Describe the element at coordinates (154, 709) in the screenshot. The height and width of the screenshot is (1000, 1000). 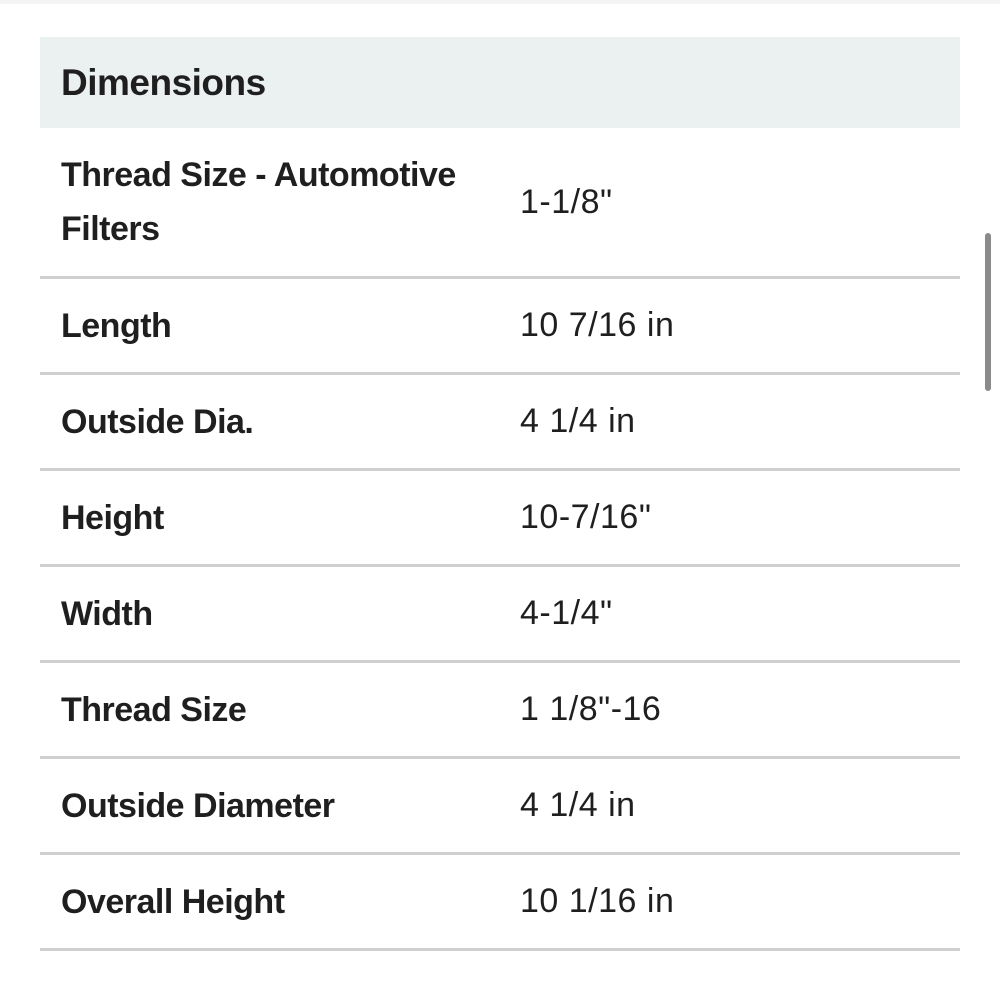
I see `row-label: Thread Size` at that location.